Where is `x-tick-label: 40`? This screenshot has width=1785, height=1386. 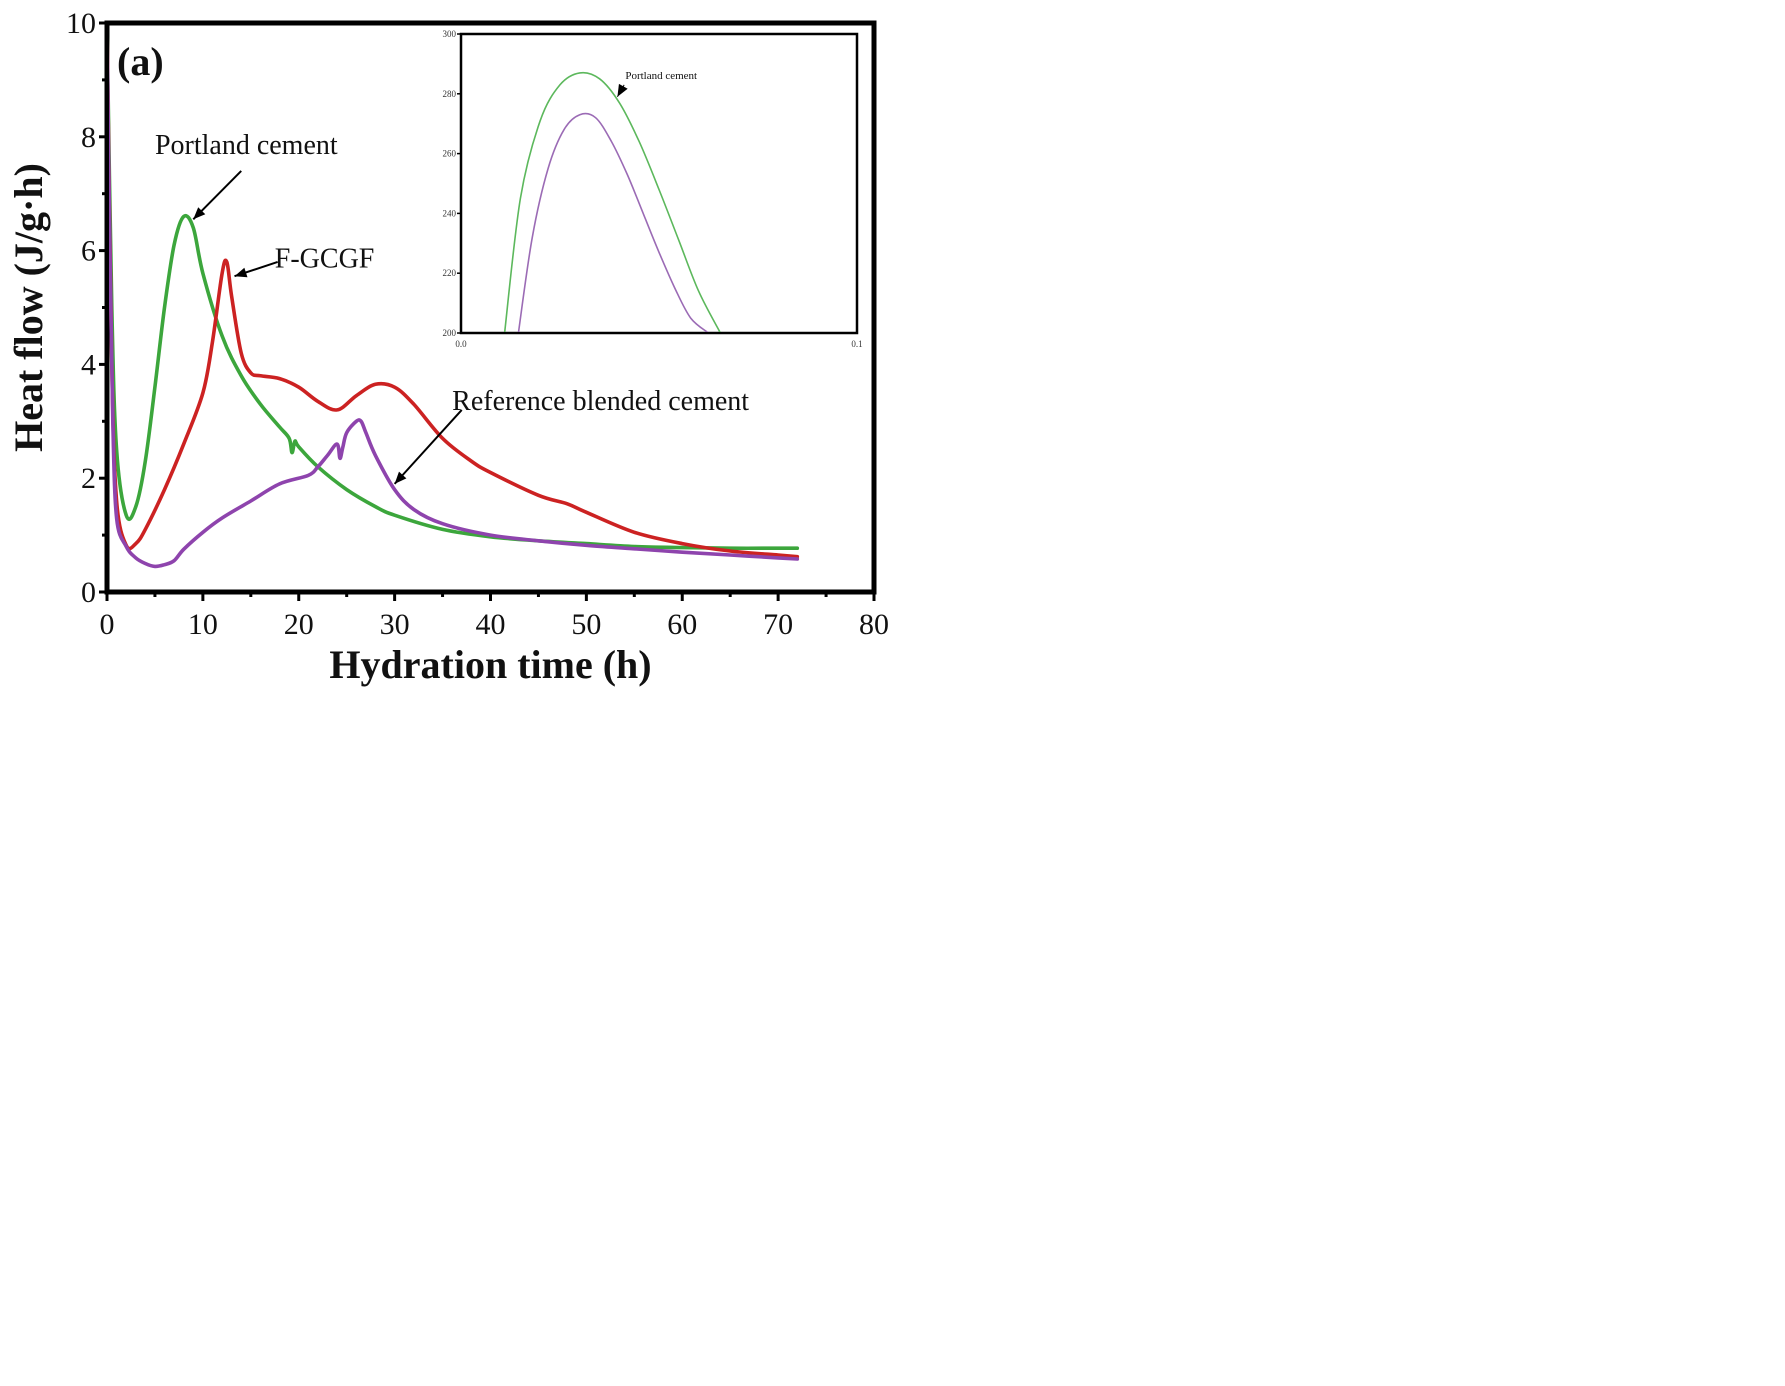 x-tick-label: 40 is located at coordinates (491, 624).